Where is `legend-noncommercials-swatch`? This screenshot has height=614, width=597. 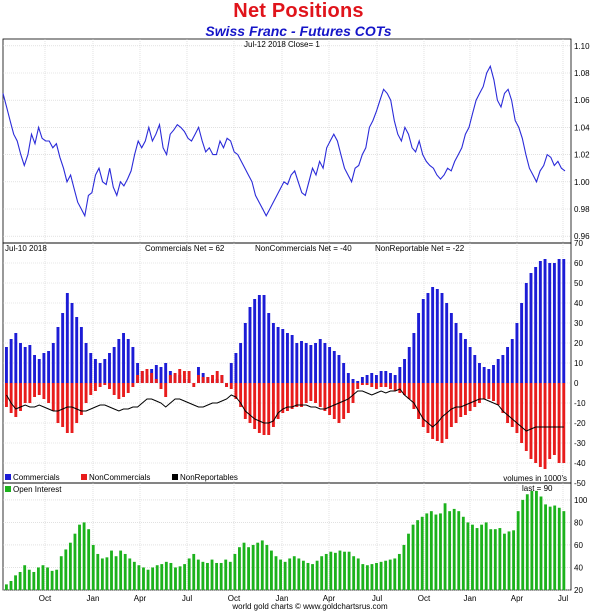
legend-noncommercials-swatch is located at coordinates (84, 477).